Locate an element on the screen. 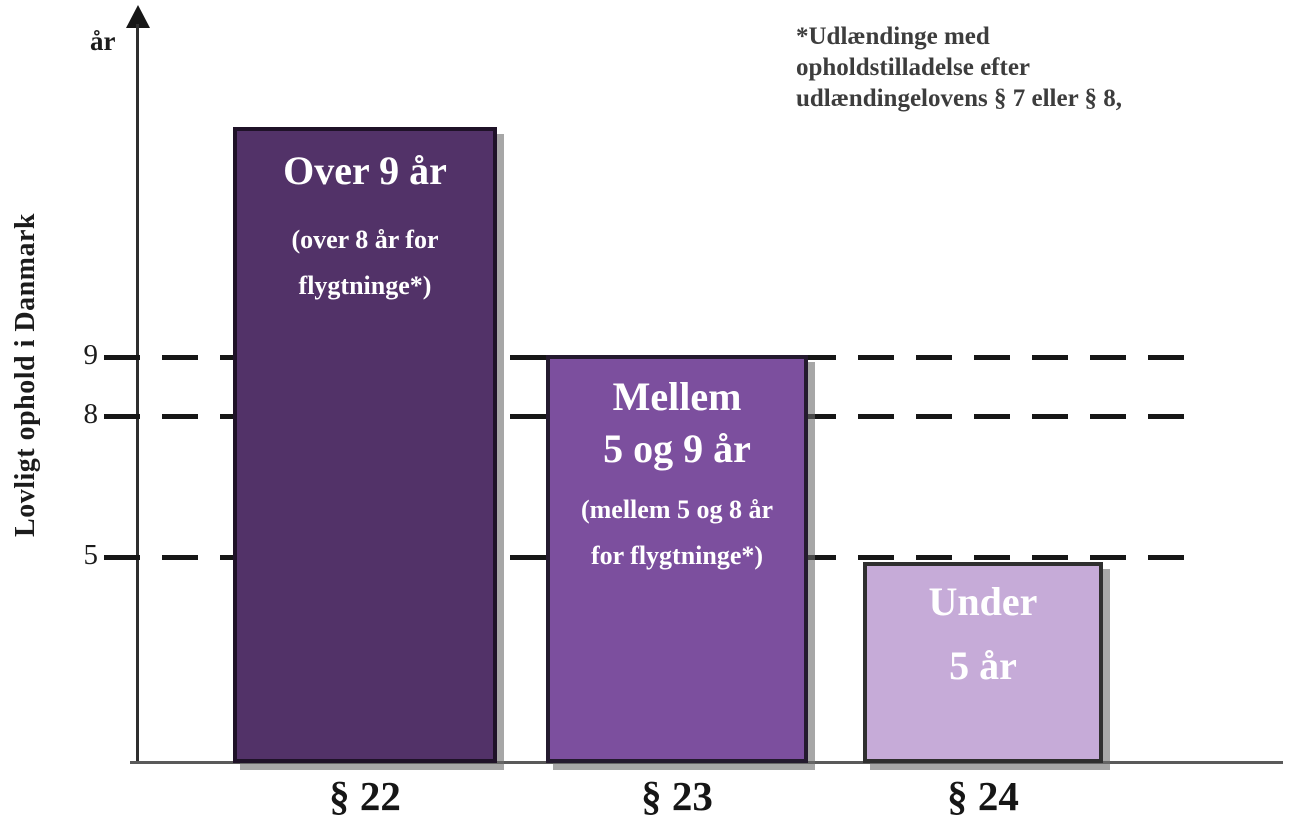 The height and width of the screenshot is (837, 1300). bar-24-main-label-line1: Under is located at coordinates (983, 601).